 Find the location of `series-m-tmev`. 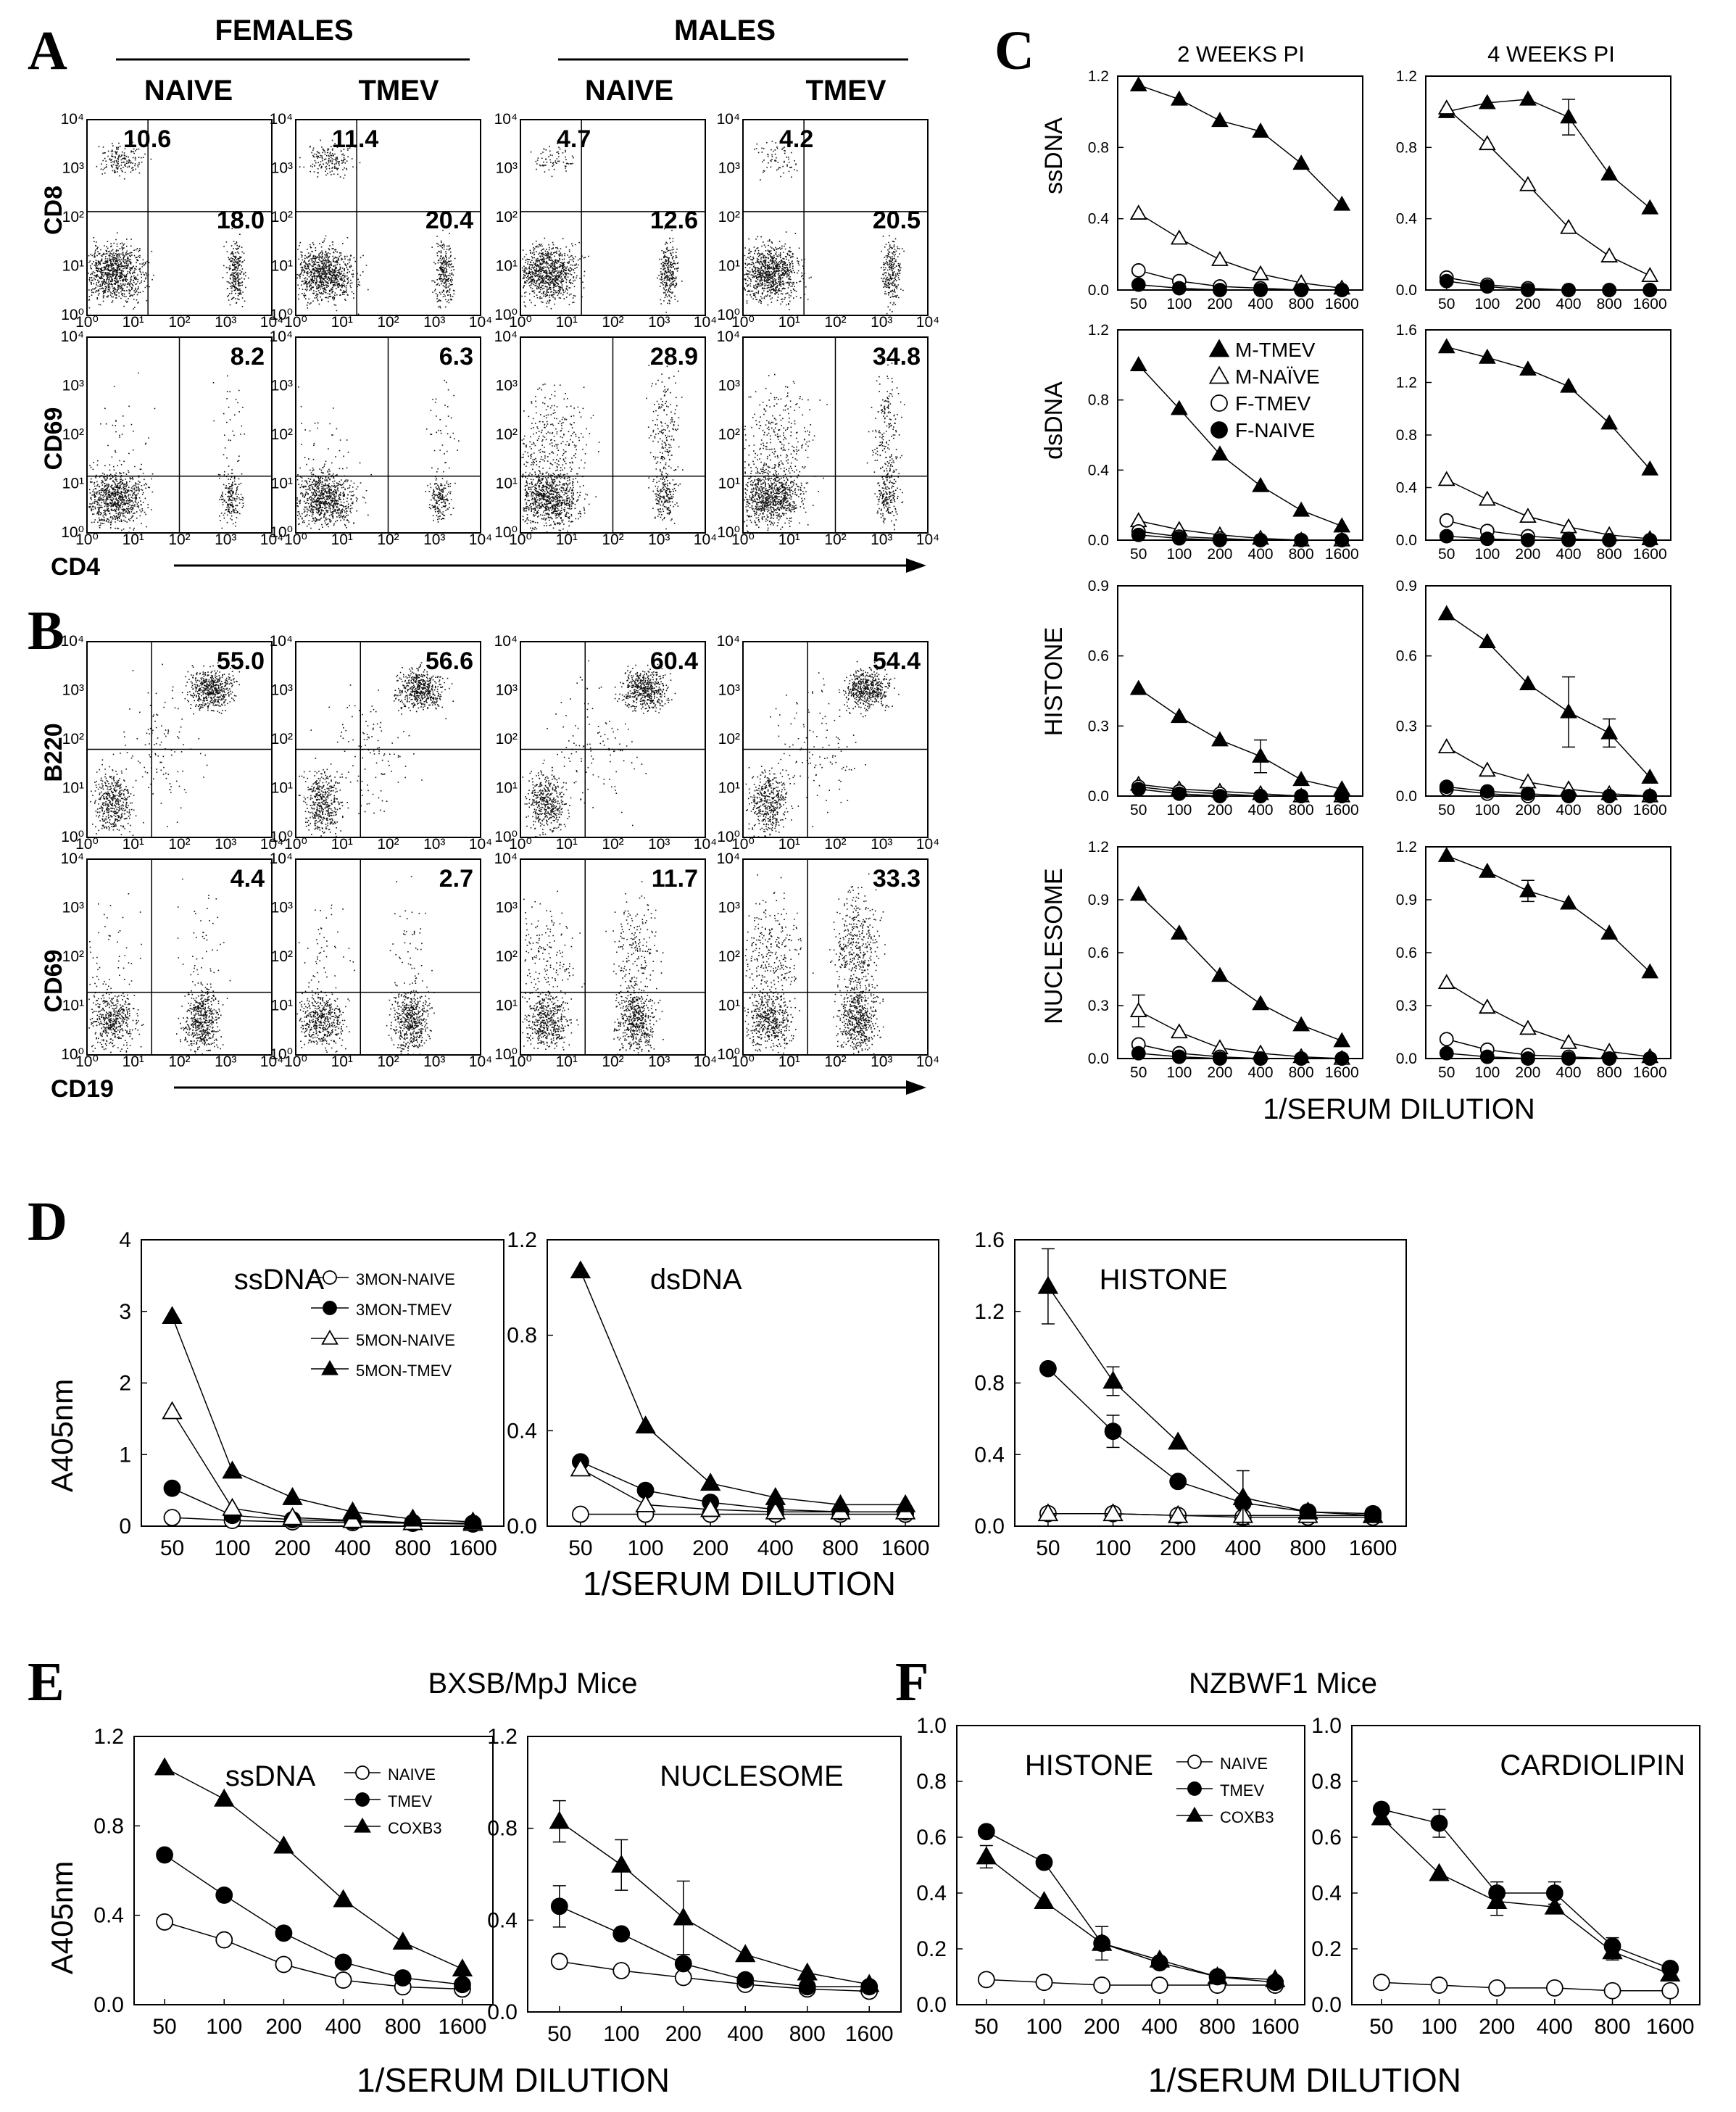

series-m-tmev is located at coordinates (1548, 407).